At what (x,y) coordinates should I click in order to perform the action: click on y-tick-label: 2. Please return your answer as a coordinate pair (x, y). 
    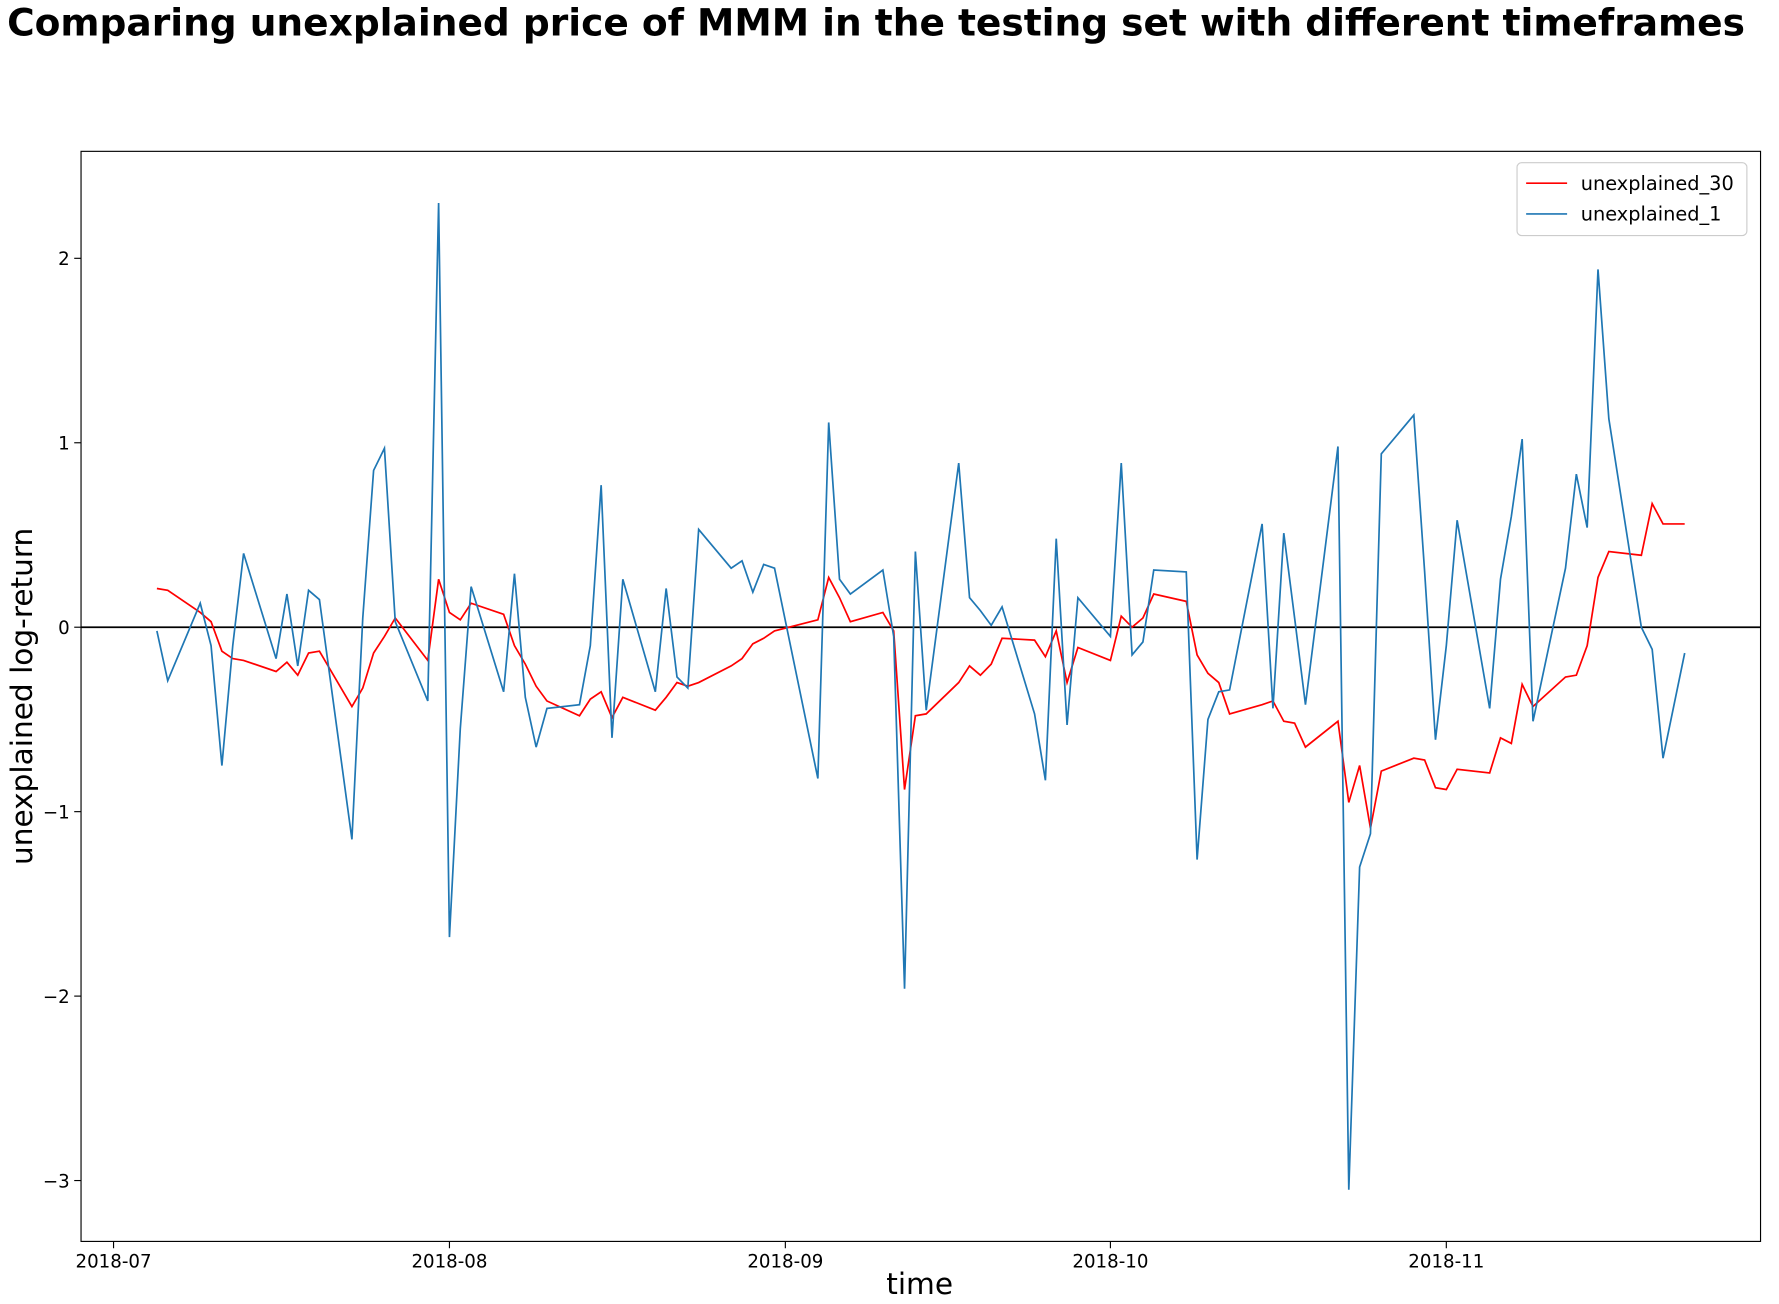
    Looking at the image, I should click on (64, 259).